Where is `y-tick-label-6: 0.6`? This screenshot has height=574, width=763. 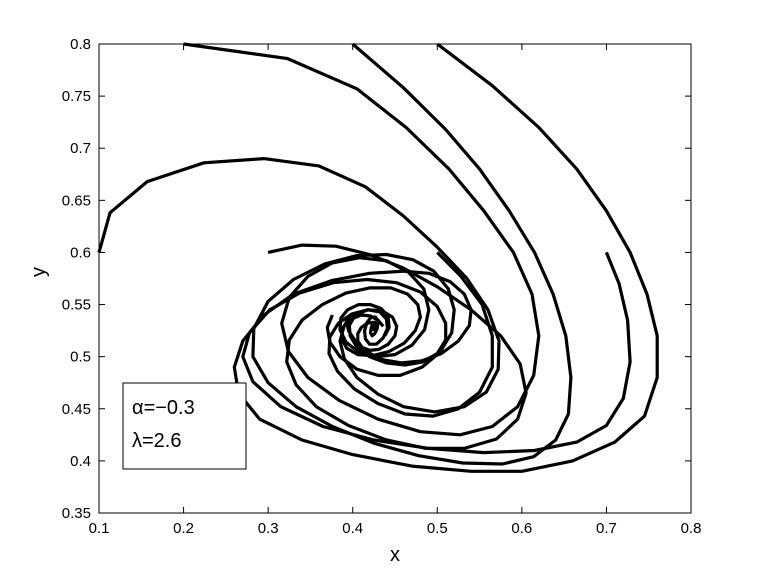
y-tick-label-6: 0.6 is located at coordinates (80, 252).